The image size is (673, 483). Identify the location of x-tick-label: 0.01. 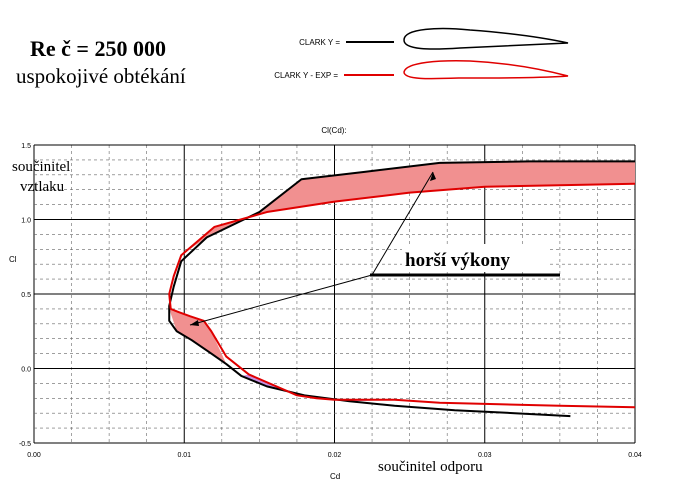
(184, 455).